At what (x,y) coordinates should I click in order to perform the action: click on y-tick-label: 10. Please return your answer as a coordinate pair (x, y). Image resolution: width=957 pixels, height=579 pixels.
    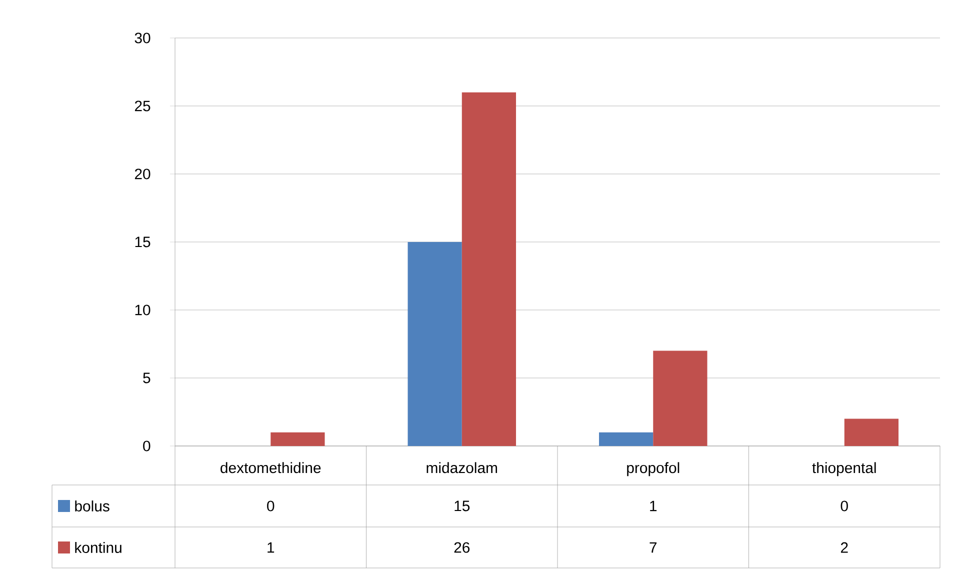
    Looking at the image, I should click on (142, 310).